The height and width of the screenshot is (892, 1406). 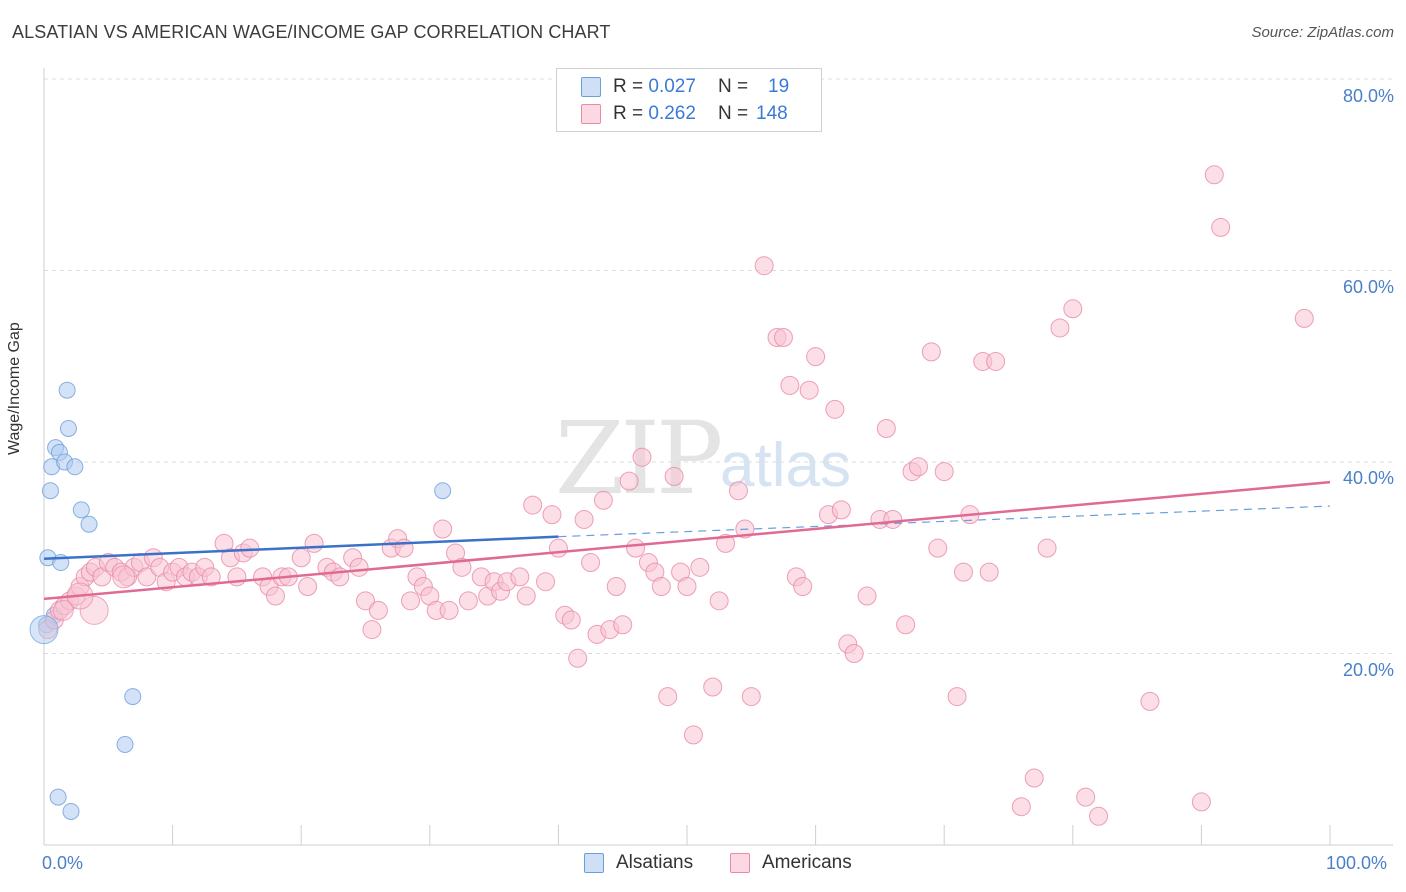 I want to click on legend-n-value: 19, so click(x=779, y=86).